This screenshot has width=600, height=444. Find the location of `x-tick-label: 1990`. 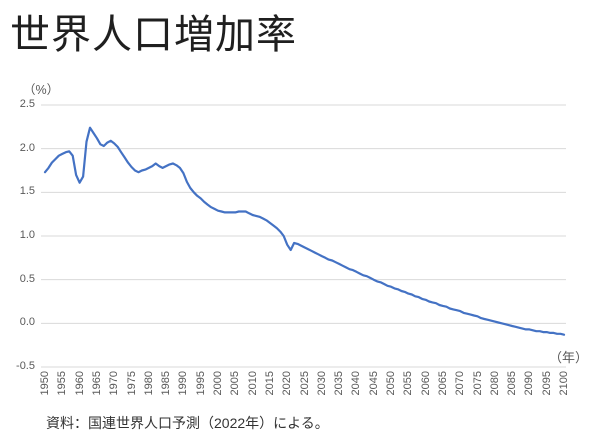

x-tick-label: 1990 is located at coordinates (183, 383).